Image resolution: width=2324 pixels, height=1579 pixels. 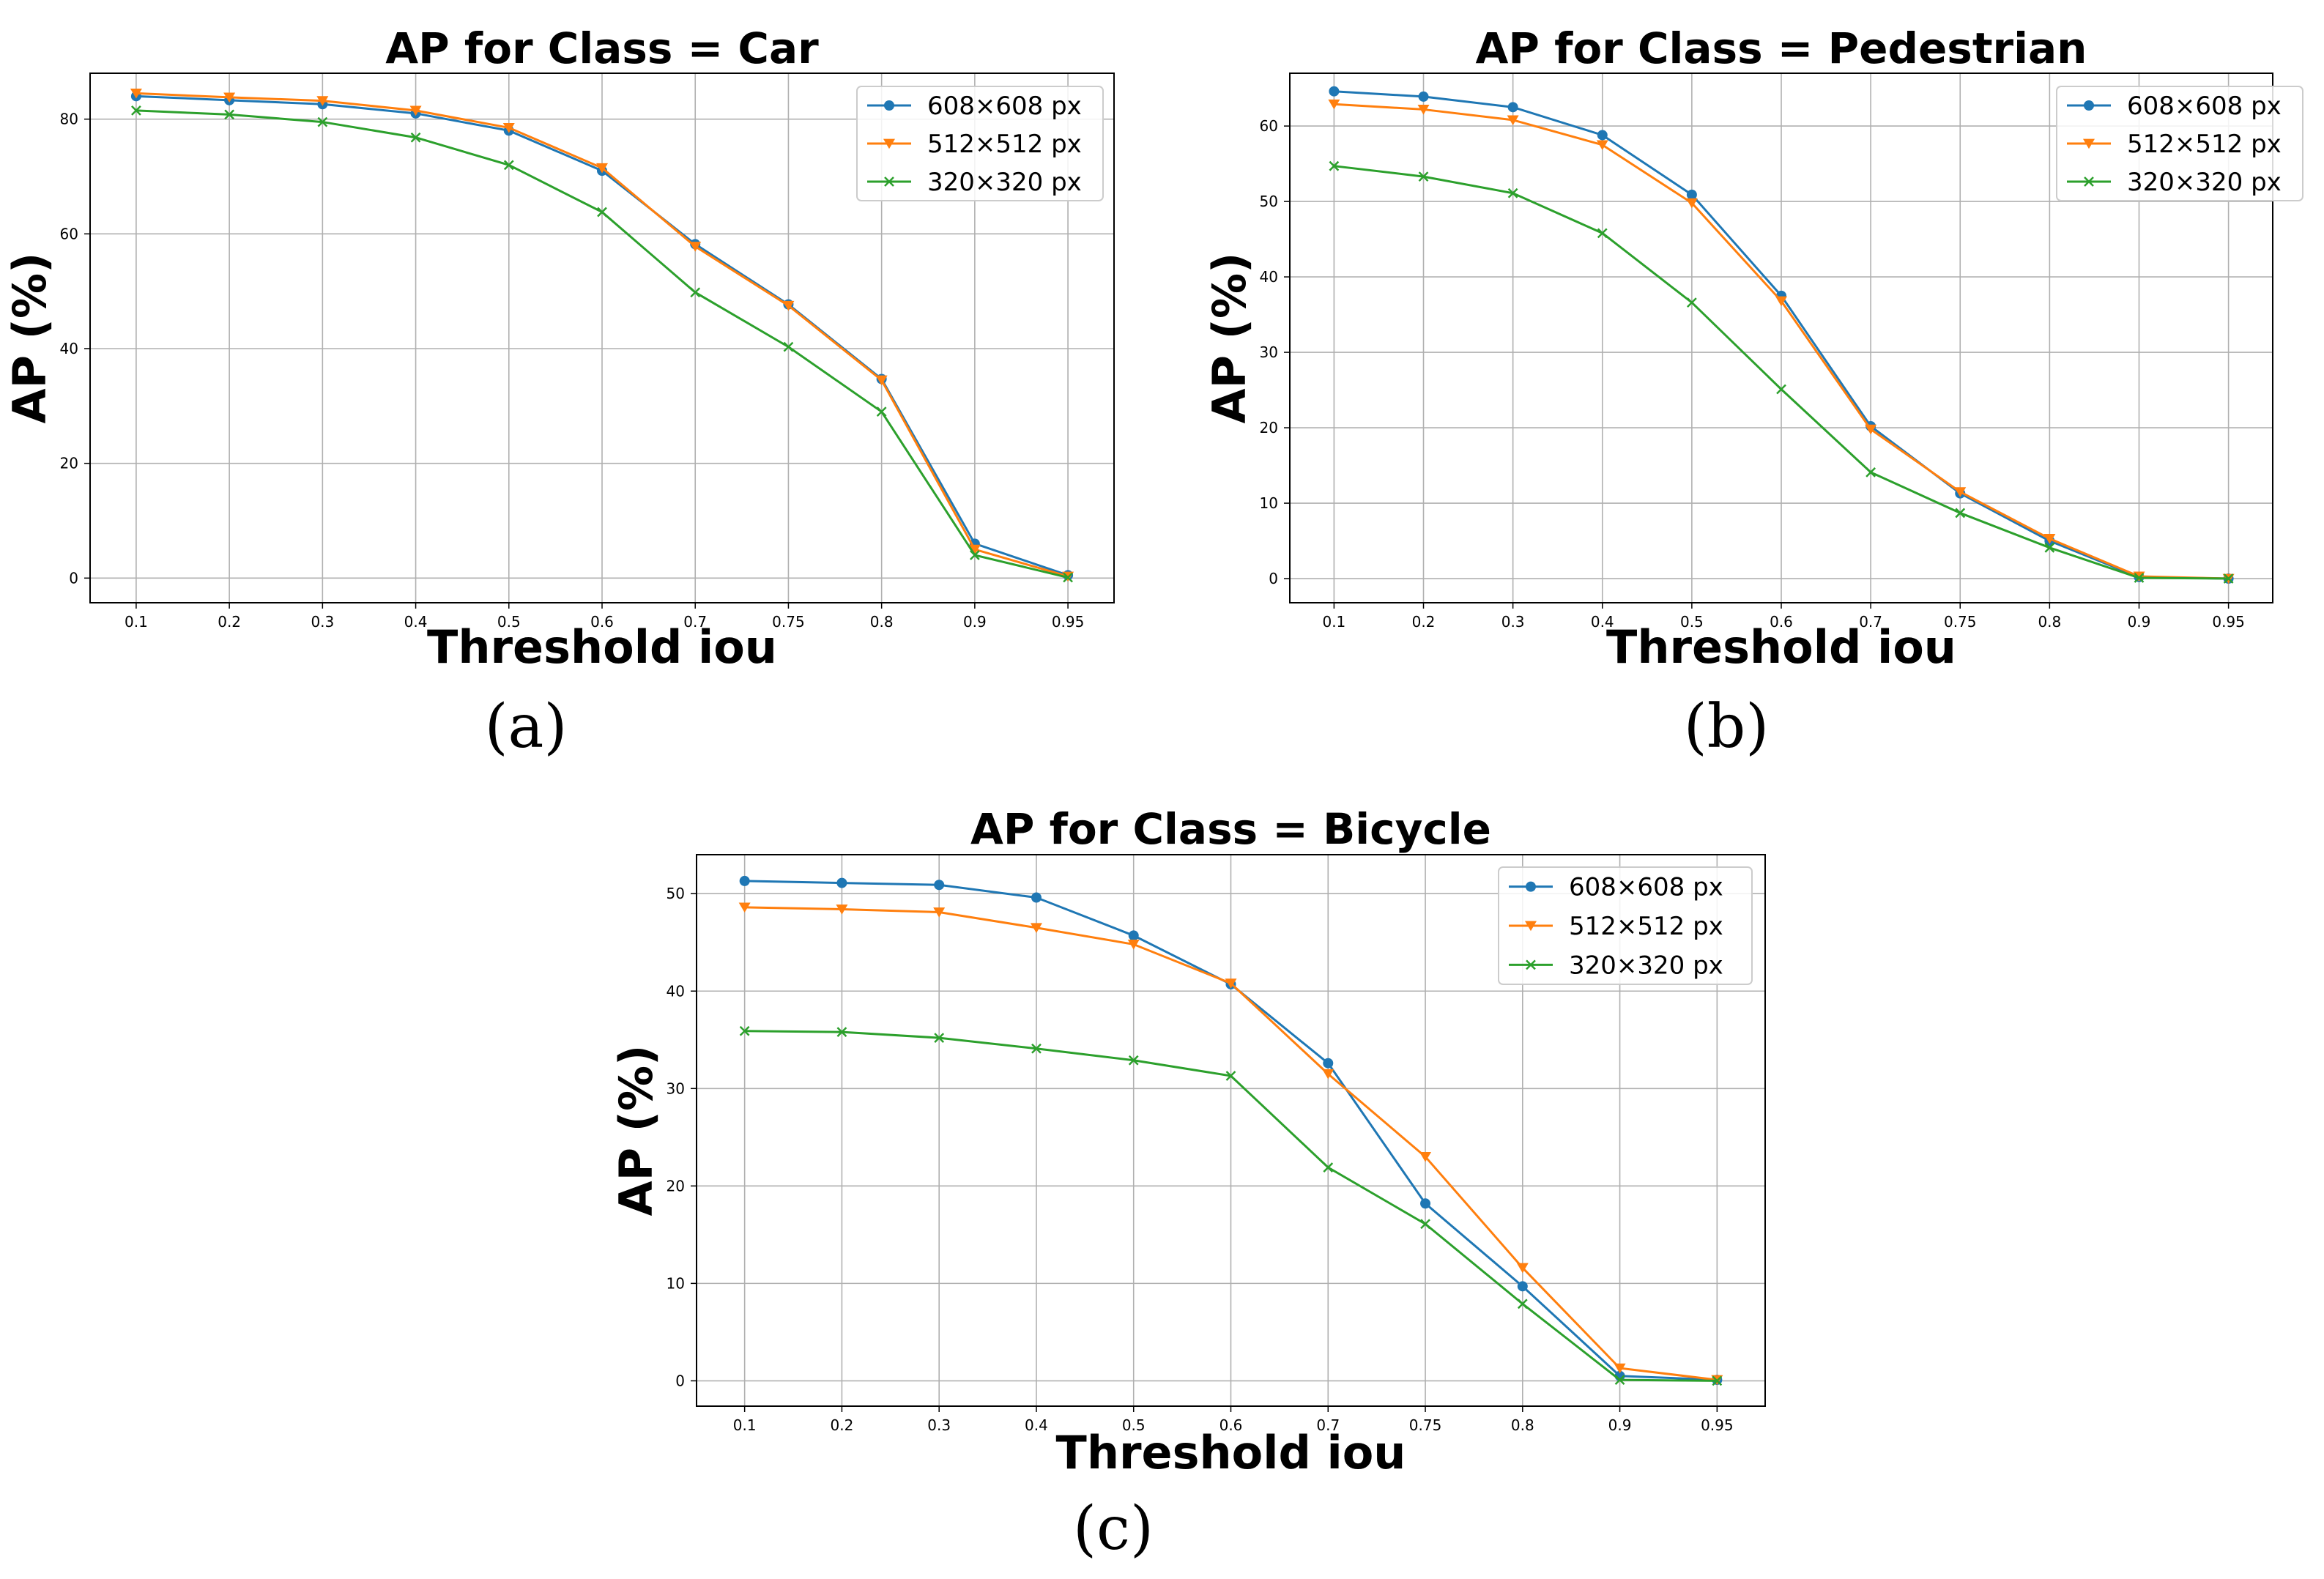 I want to click on caption-b: (b), so click(x=1726, y=727).